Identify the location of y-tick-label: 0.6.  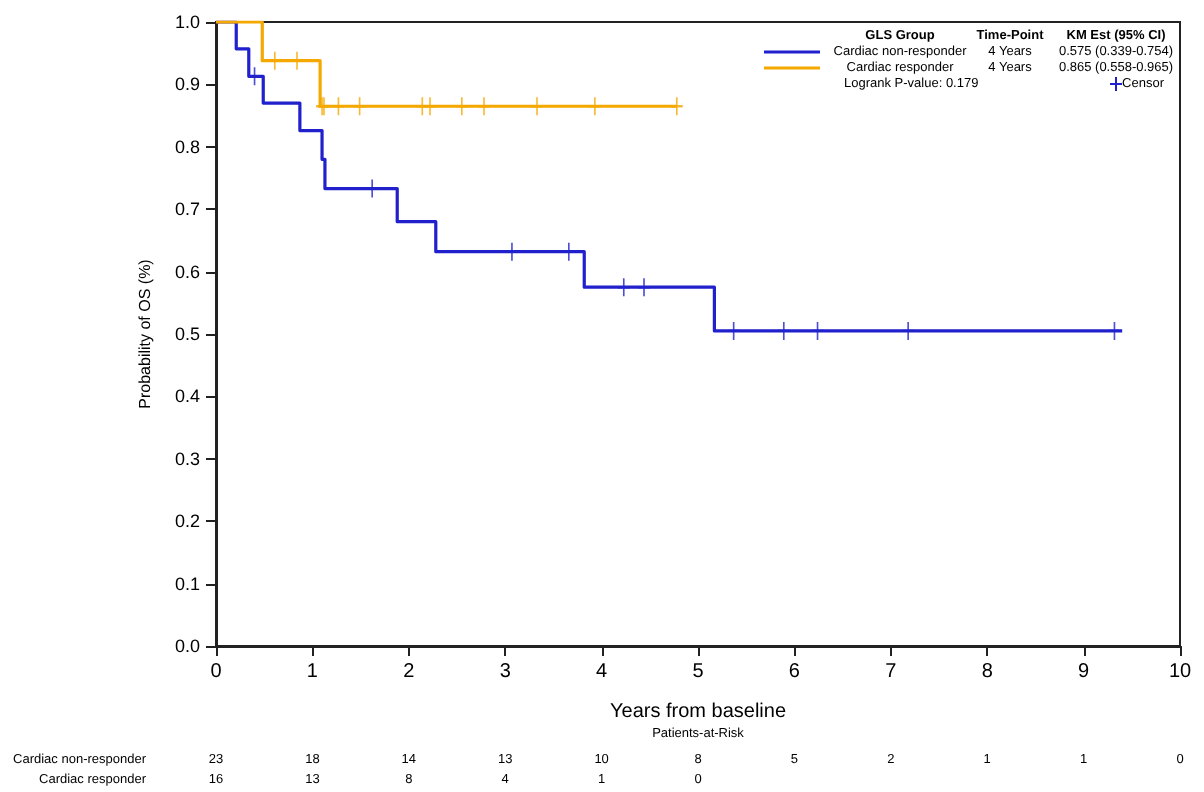
(187, 271).